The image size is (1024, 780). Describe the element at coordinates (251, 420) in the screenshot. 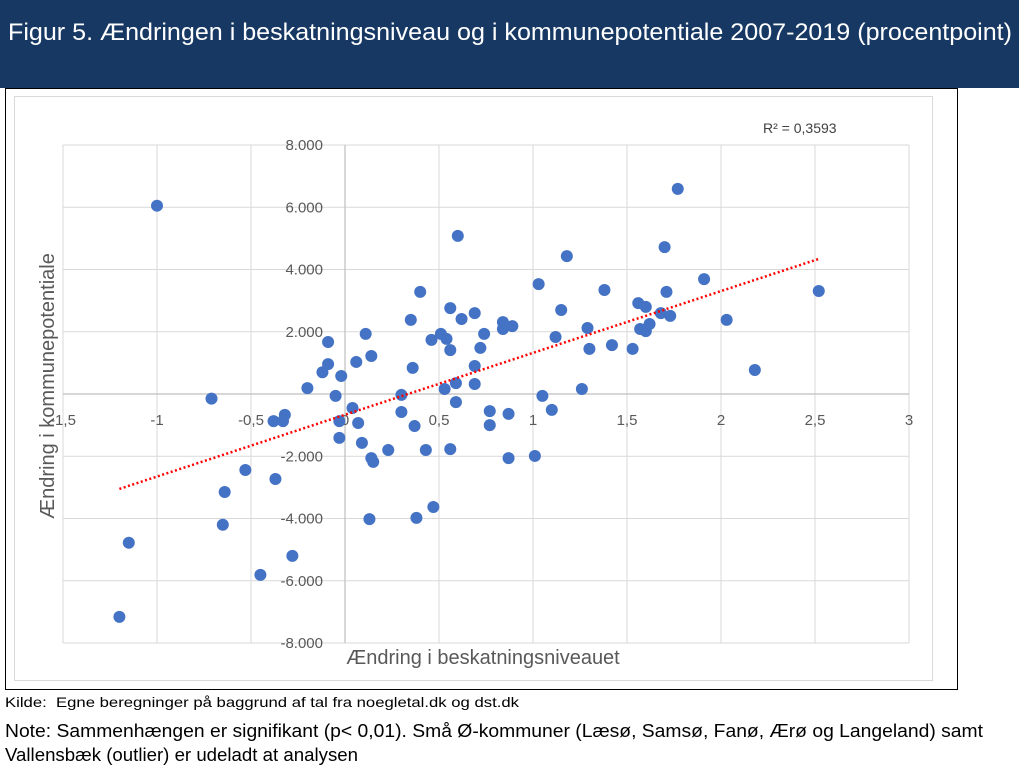

I see `x-tick-label: -0,5` at that location.